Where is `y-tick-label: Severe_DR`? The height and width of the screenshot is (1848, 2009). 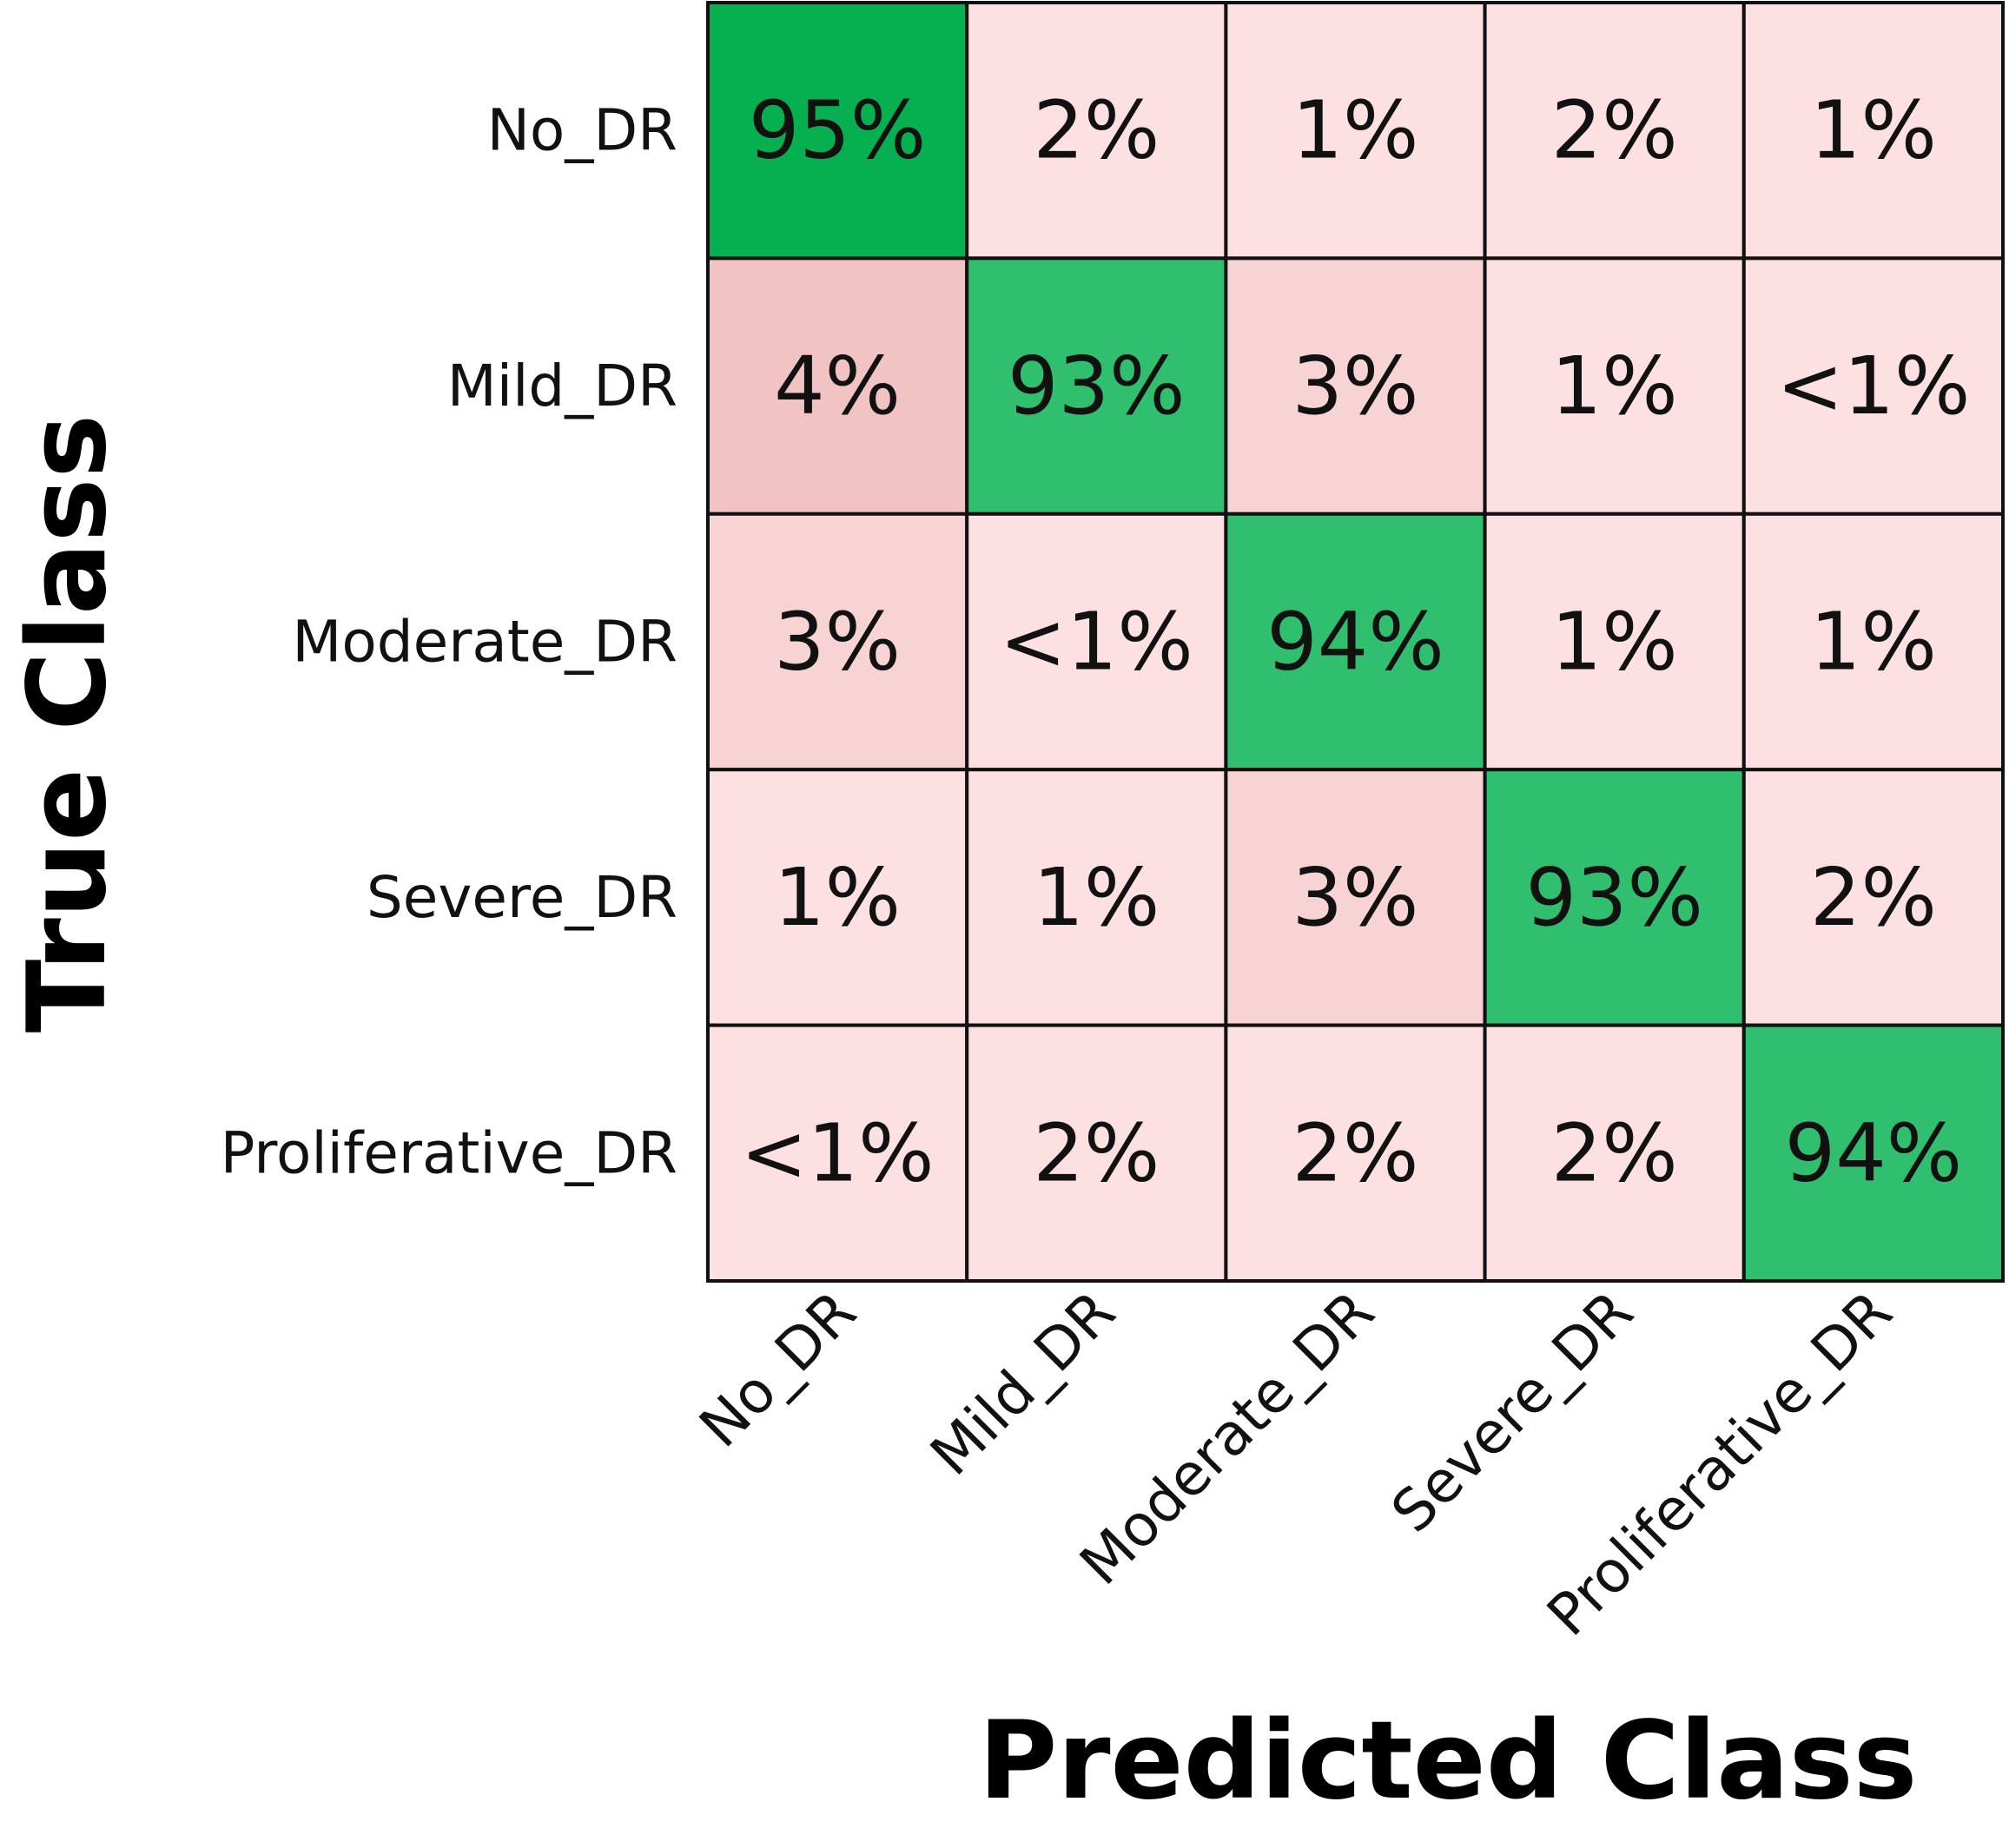
y-tick-label: Severe_DR is located at coordinates (522, 897).